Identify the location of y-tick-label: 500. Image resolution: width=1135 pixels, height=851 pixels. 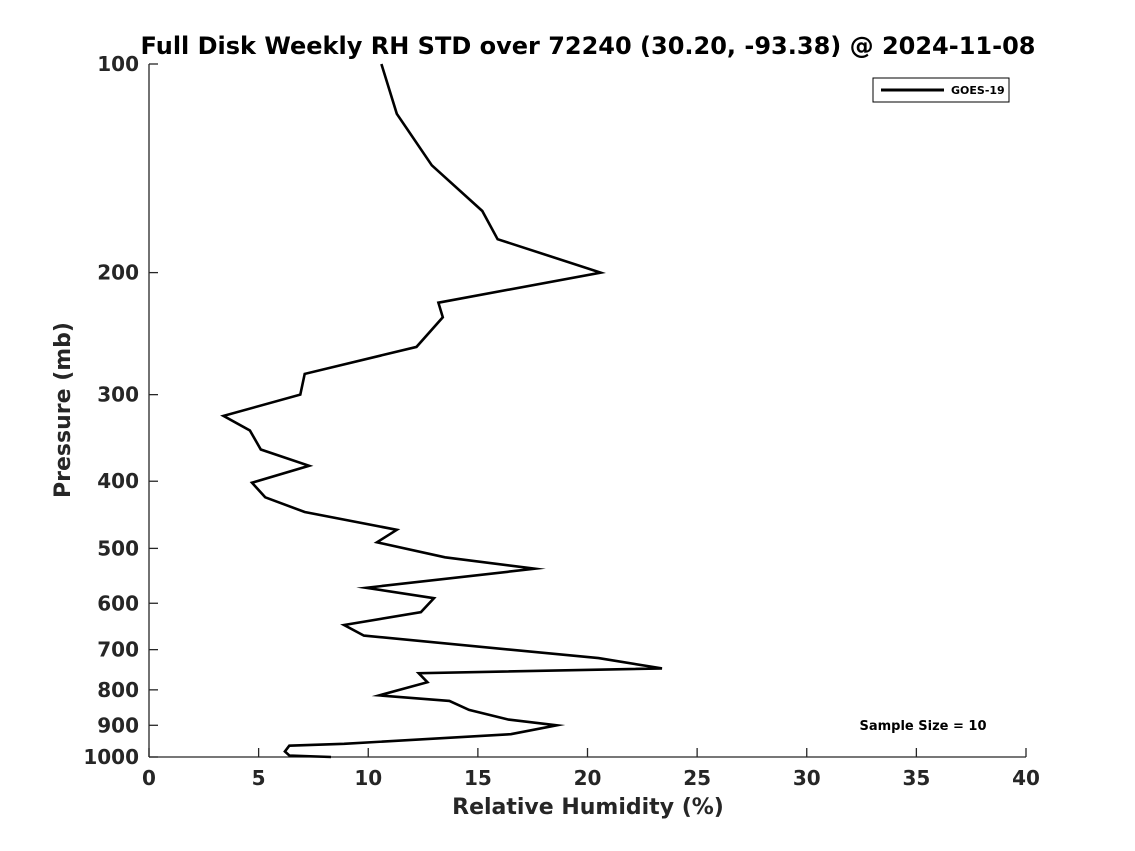
(118, 548).